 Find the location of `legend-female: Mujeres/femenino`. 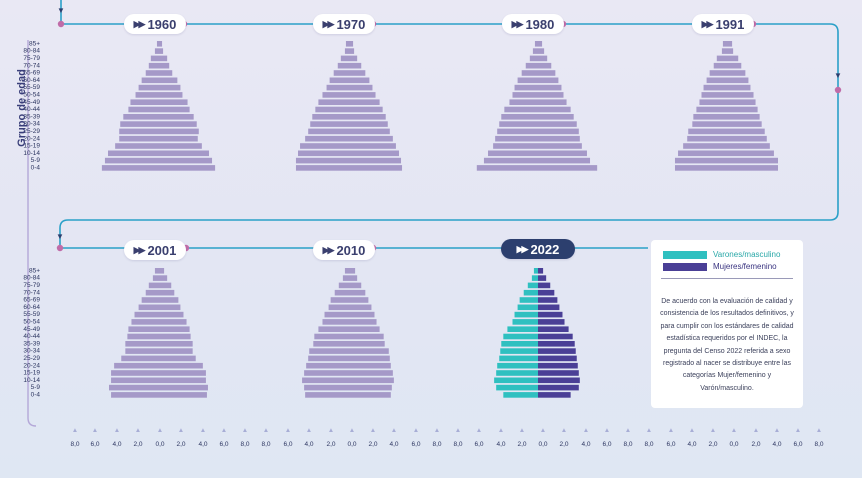

legend-female: Mujeres/femenino is located at coordinates (720, 266).